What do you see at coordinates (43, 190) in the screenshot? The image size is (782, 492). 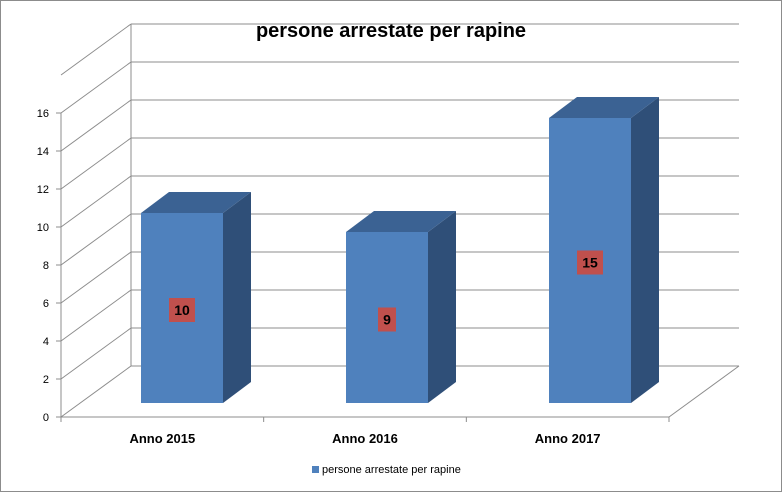 I see `y-tick-label: 12` at bounding box center [43, 190].